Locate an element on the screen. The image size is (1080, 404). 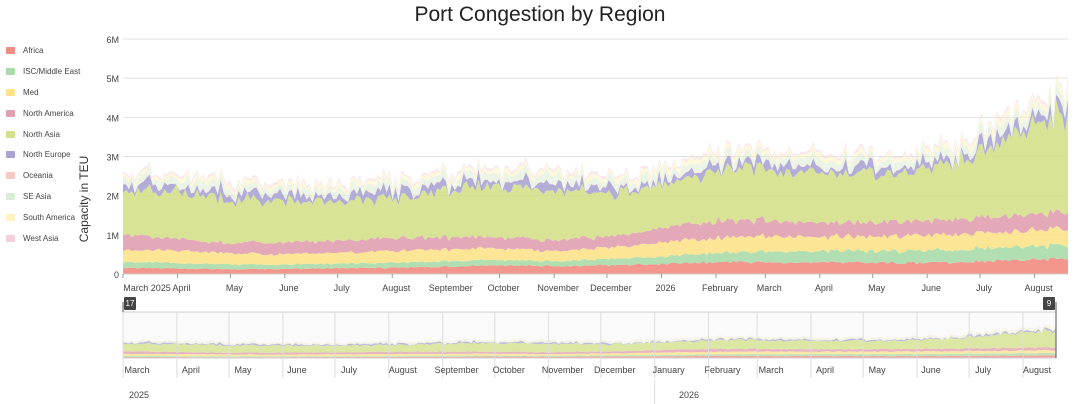
x-tick-label: February is located at coordinates (720, 288).